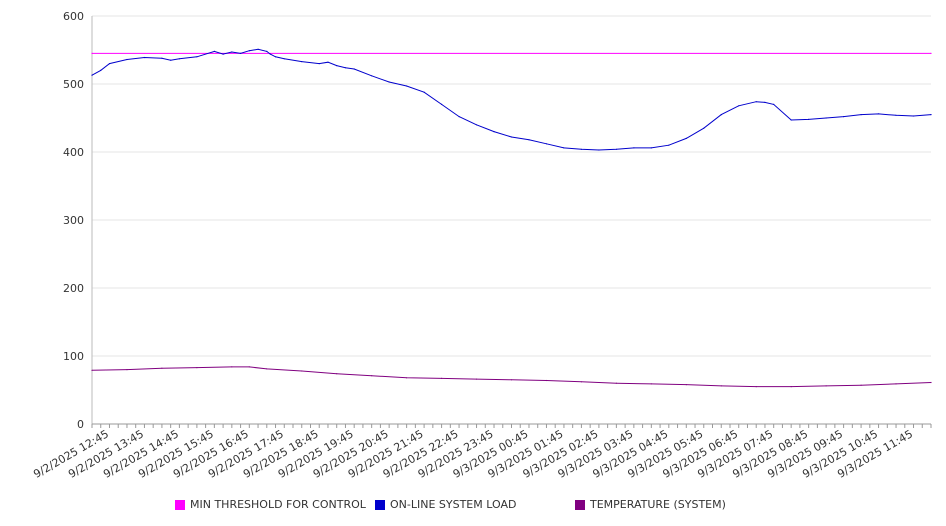 Image resolution: width=946 pixels, height=526 pixels. I want to click on legend-item-temperature: TEMPERATURE (SYSTEM), so click(650, 504).